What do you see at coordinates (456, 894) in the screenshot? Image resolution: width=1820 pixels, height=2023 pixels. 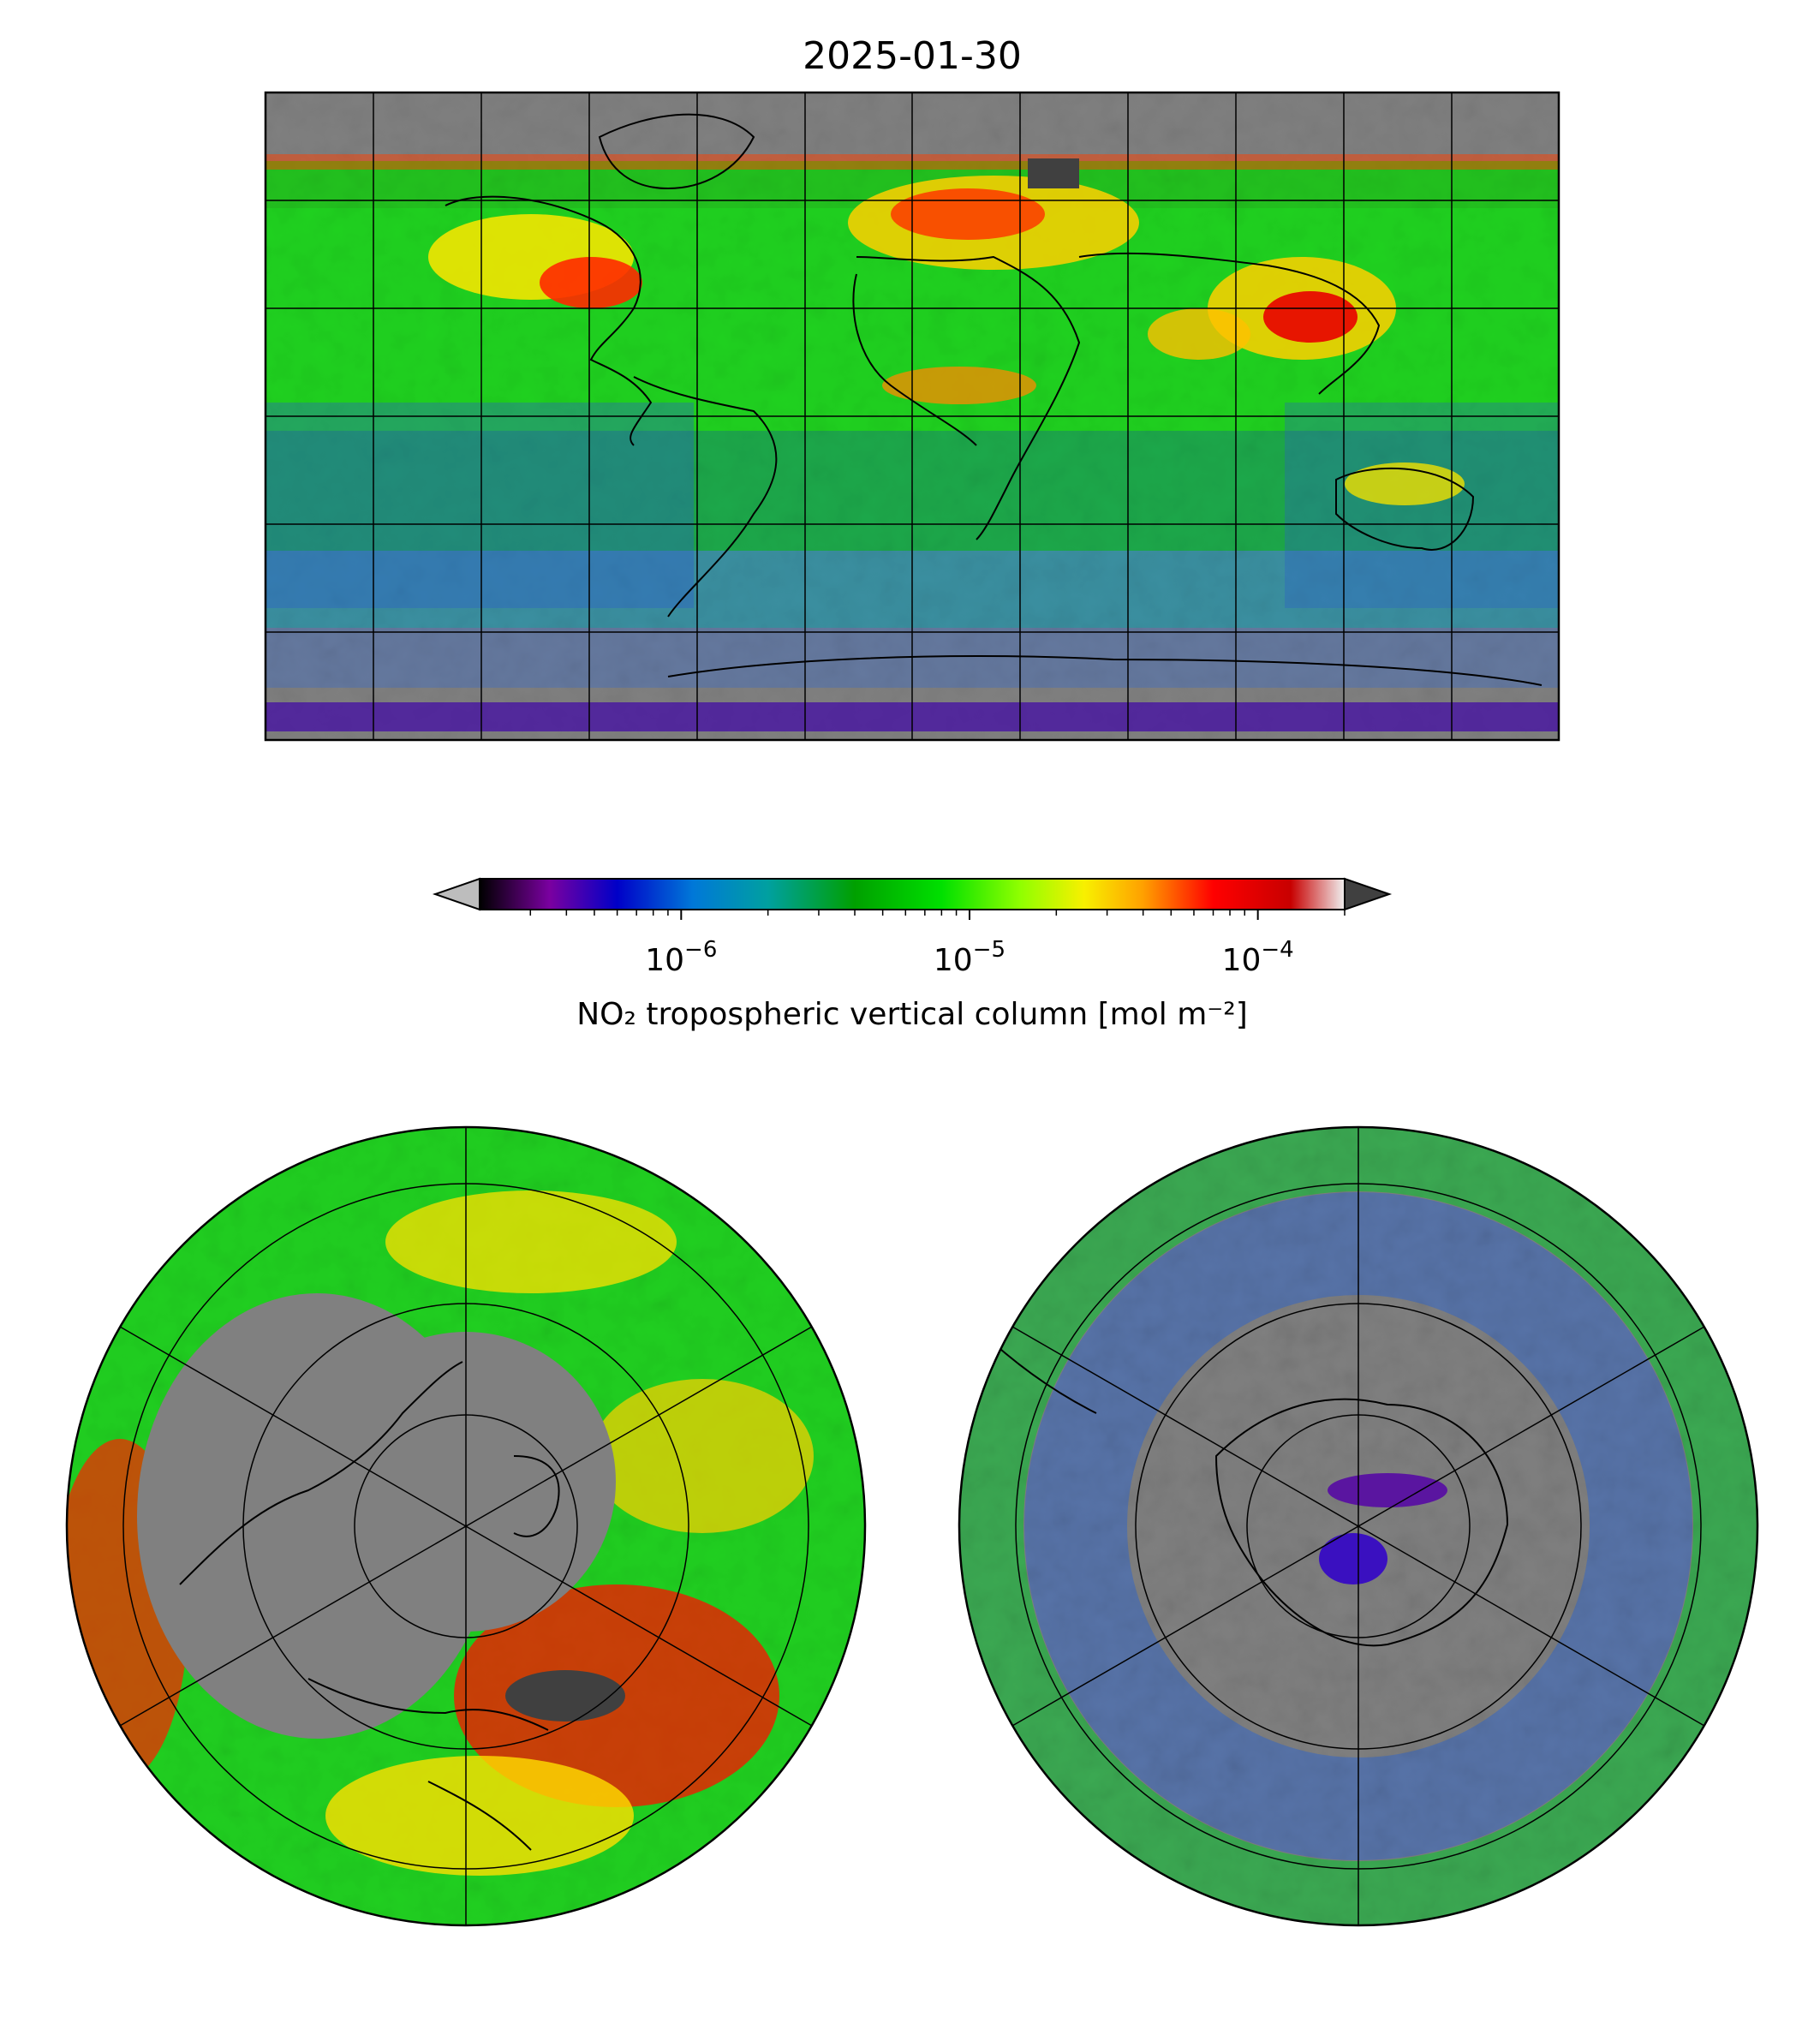 I see `colorbar-under-extension` at bounding box center [456, 894].